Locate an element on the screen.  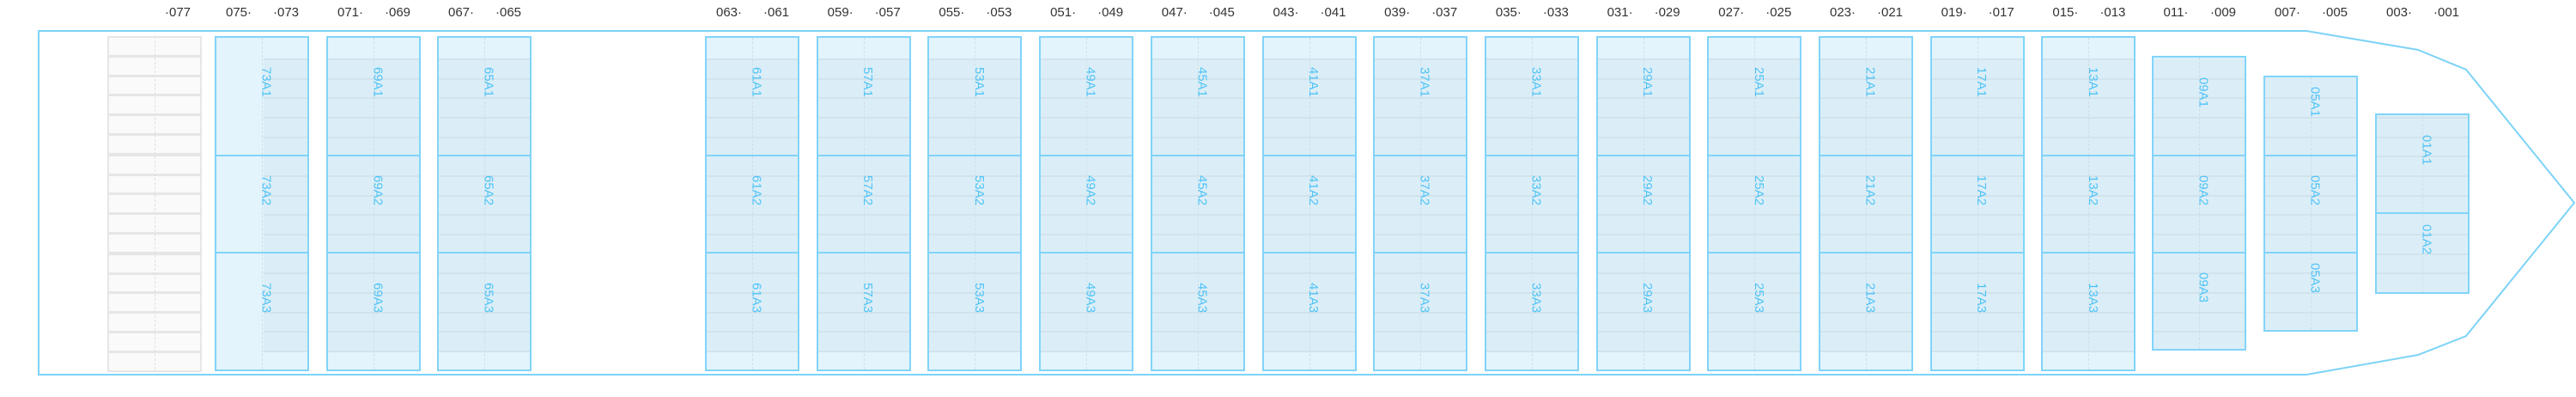
hold-05A3: 05A3 is located at coordinates (2310, 292).